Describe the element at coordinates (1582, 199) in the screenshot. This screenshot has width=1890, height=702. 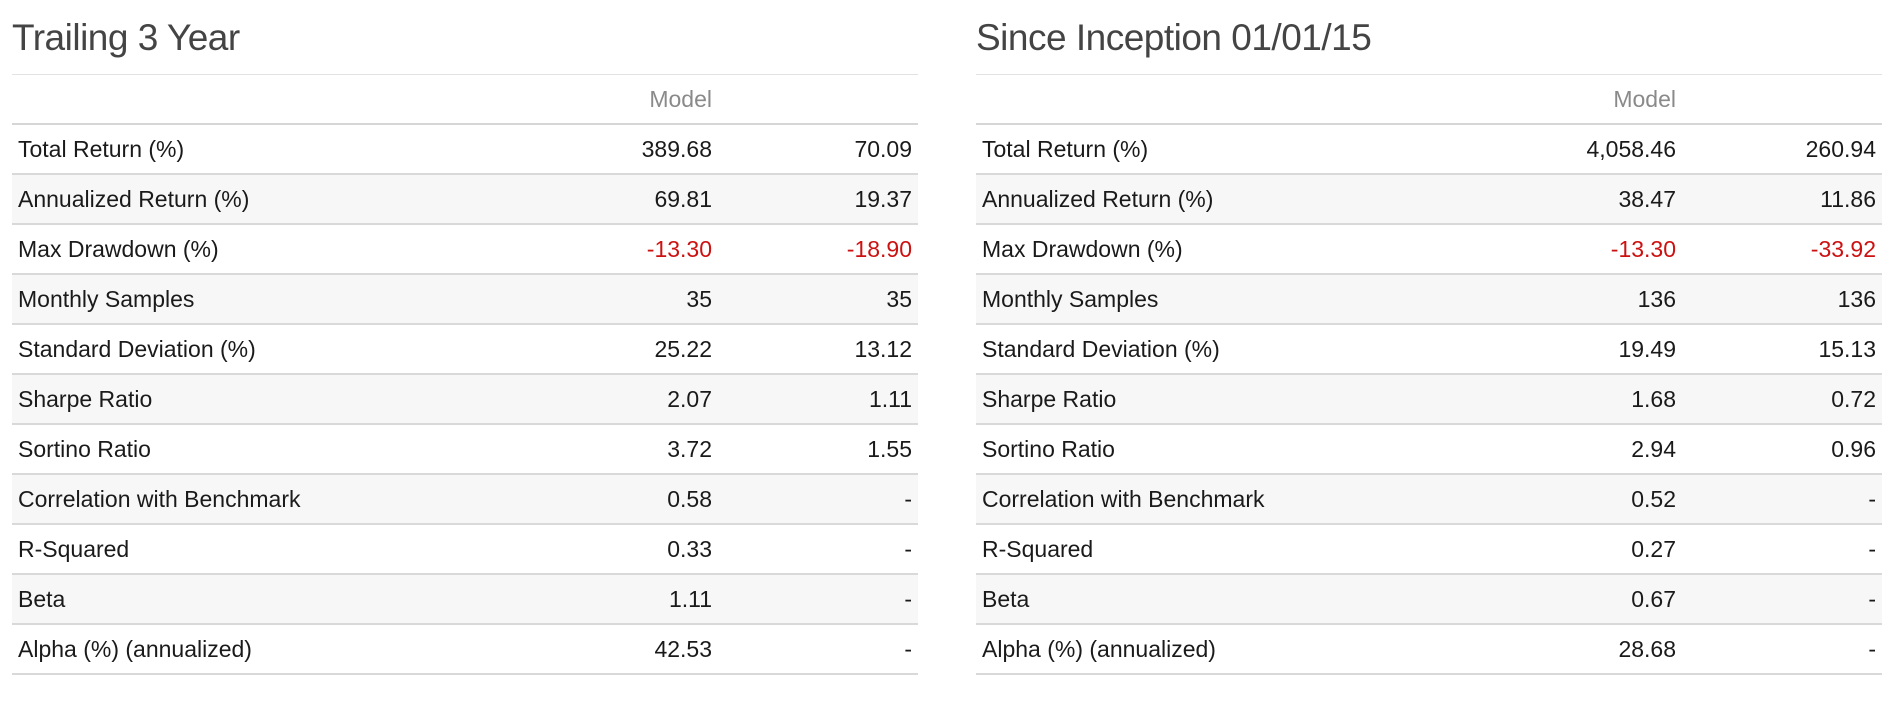
I see `model-value: 38.47` at that location.